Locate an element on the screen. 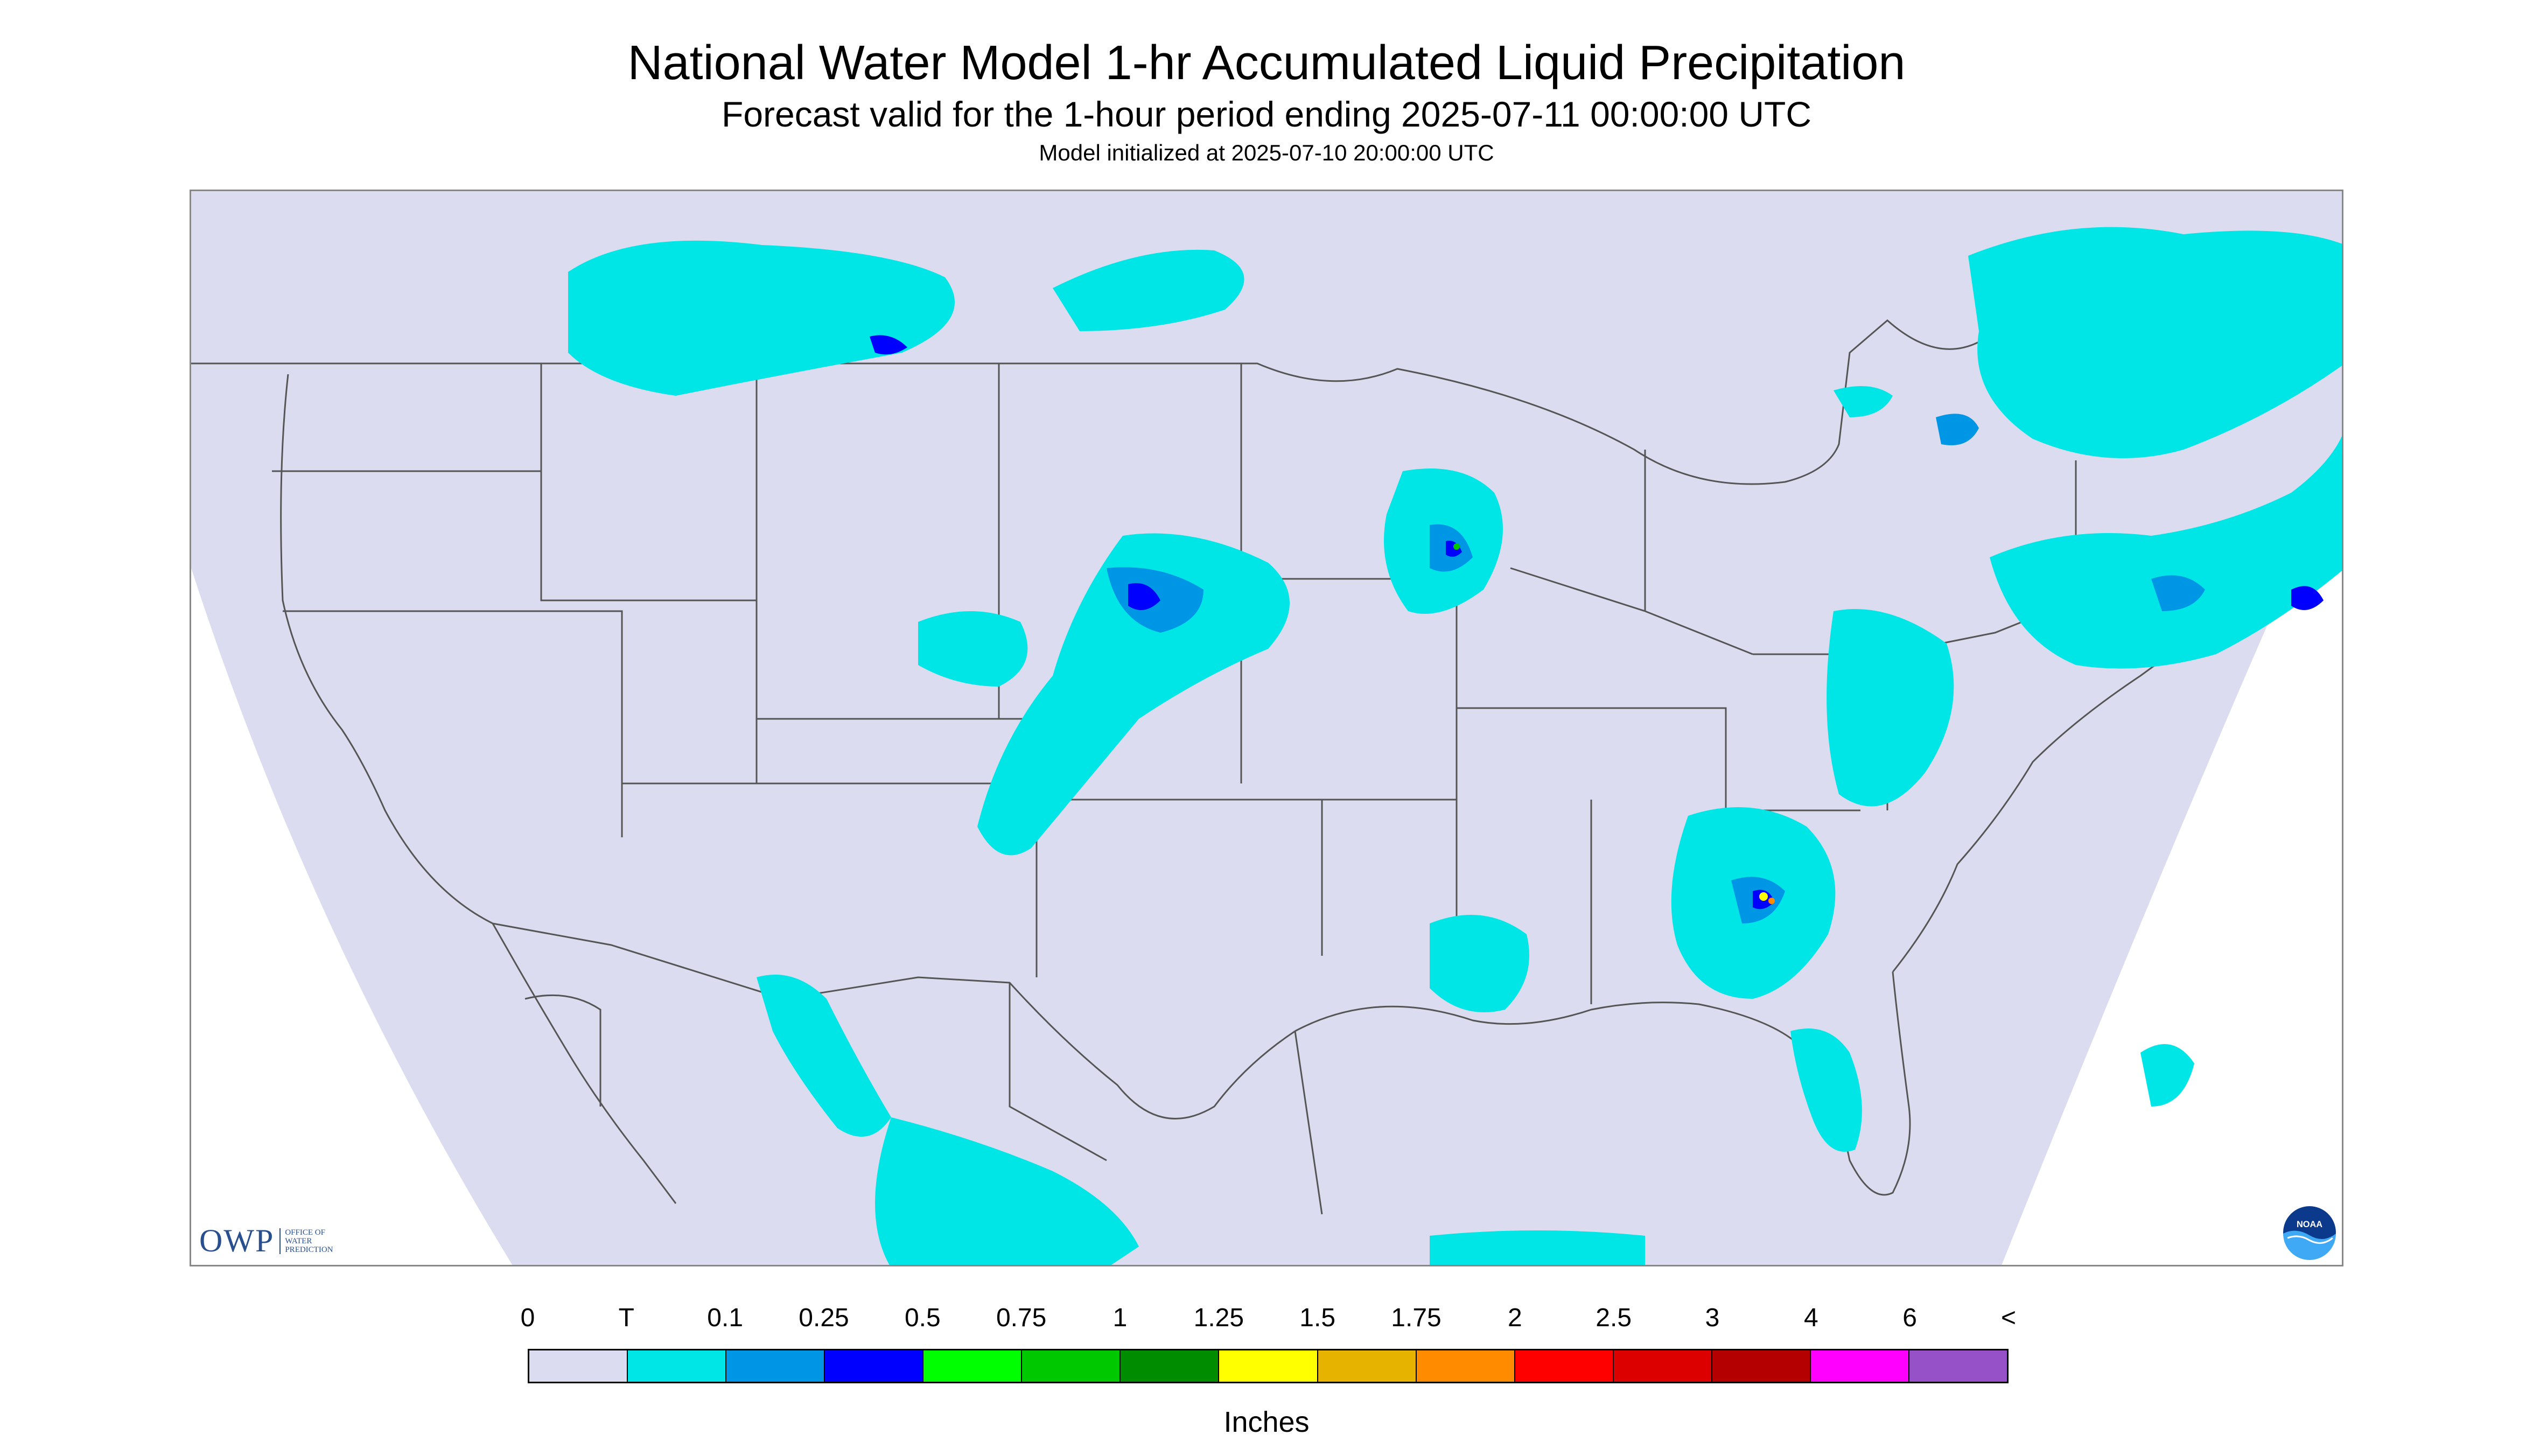 The image size is (2533, 1456). legend-labels: 0 T 0.1 0.25 0.5 0.75 1 1.25 1.5 1.75 2 2.5 3 4 6 < is located at coordinates (1266, 1322).